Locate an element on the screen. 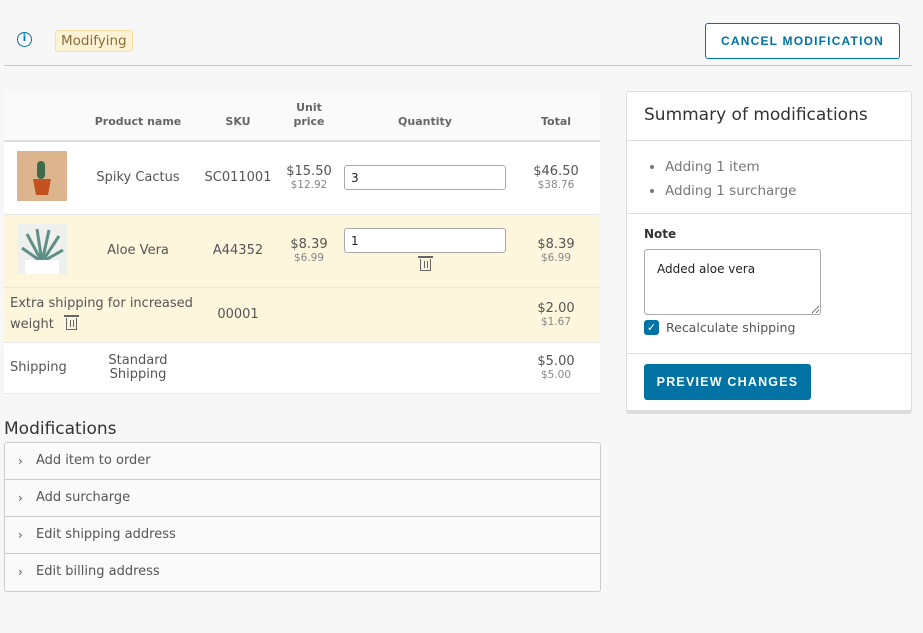 Image resolution: width=923 pixels, height=633 pixels. aloe-vera-image is located at coordinates (42, 248).